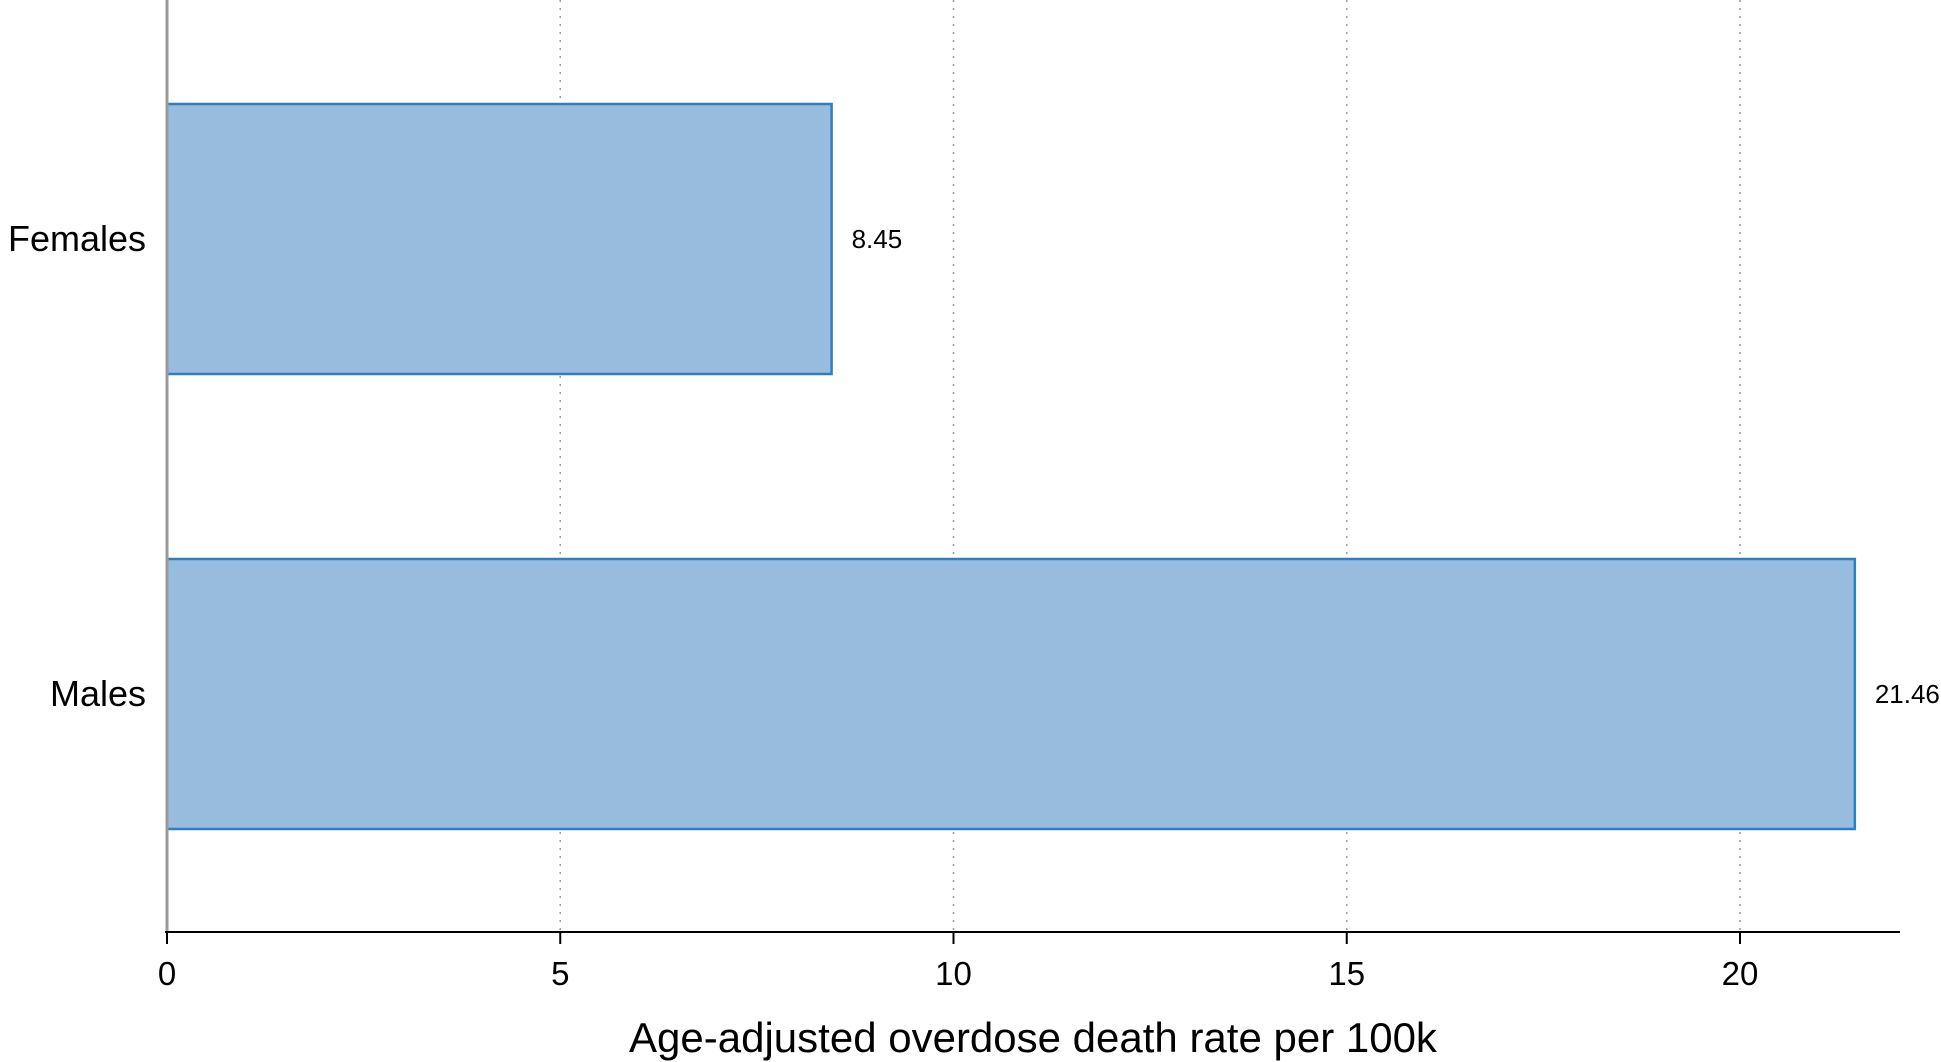  What do you see at coordinates (953, 973) in the screenshot?
I see `x-tick-label-10: 10` at bounding box center [953, 973].